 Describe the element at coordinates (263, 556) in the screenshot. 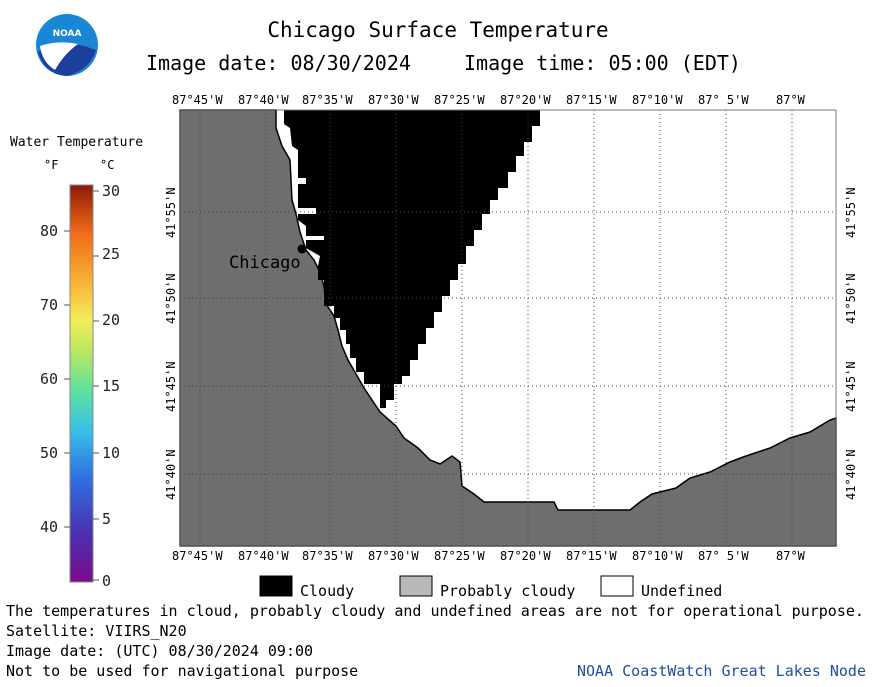

I see `lon-label-bottom: 87°40'W` at that location.